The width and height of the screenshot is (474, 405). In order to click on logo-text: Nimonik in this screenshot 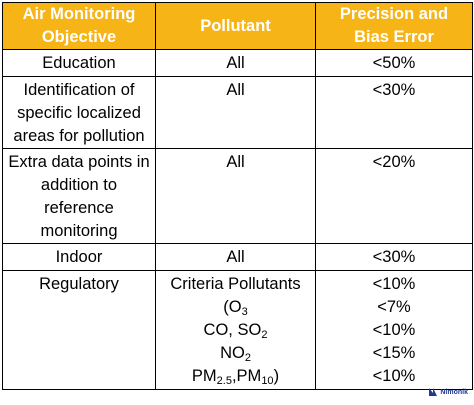, I will do `click(454, 392)`.